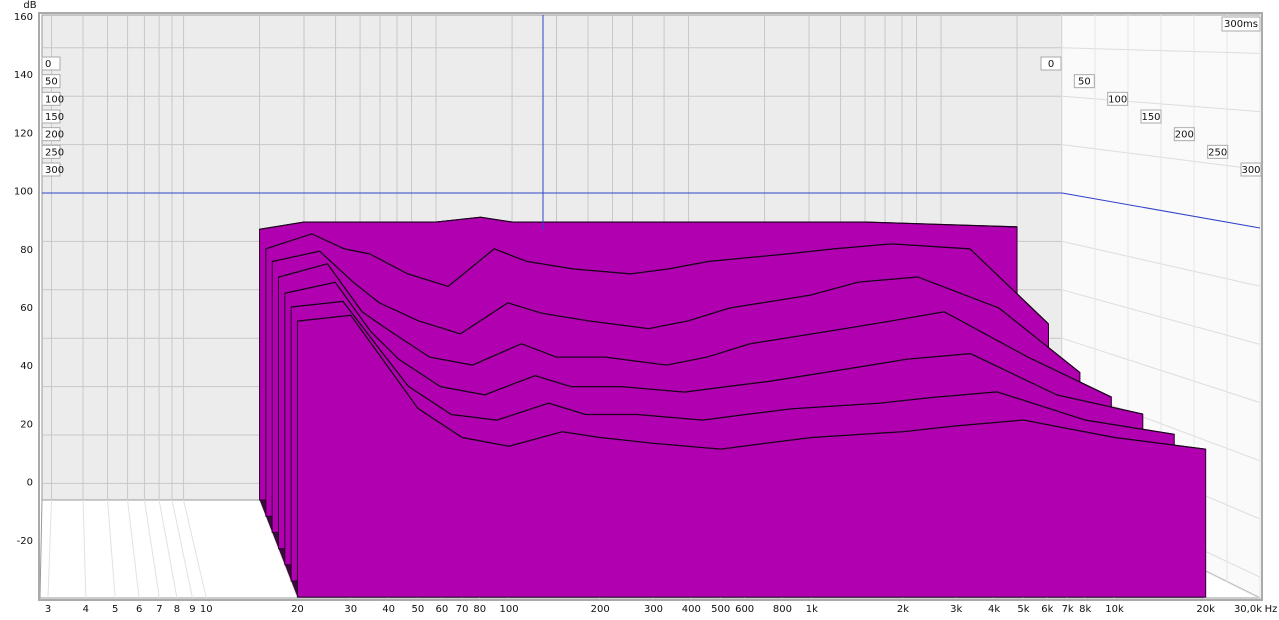 This screenshot has height=620, width=1279. I want to click on x-tick-label: 30,0k, so click(1248, 609).